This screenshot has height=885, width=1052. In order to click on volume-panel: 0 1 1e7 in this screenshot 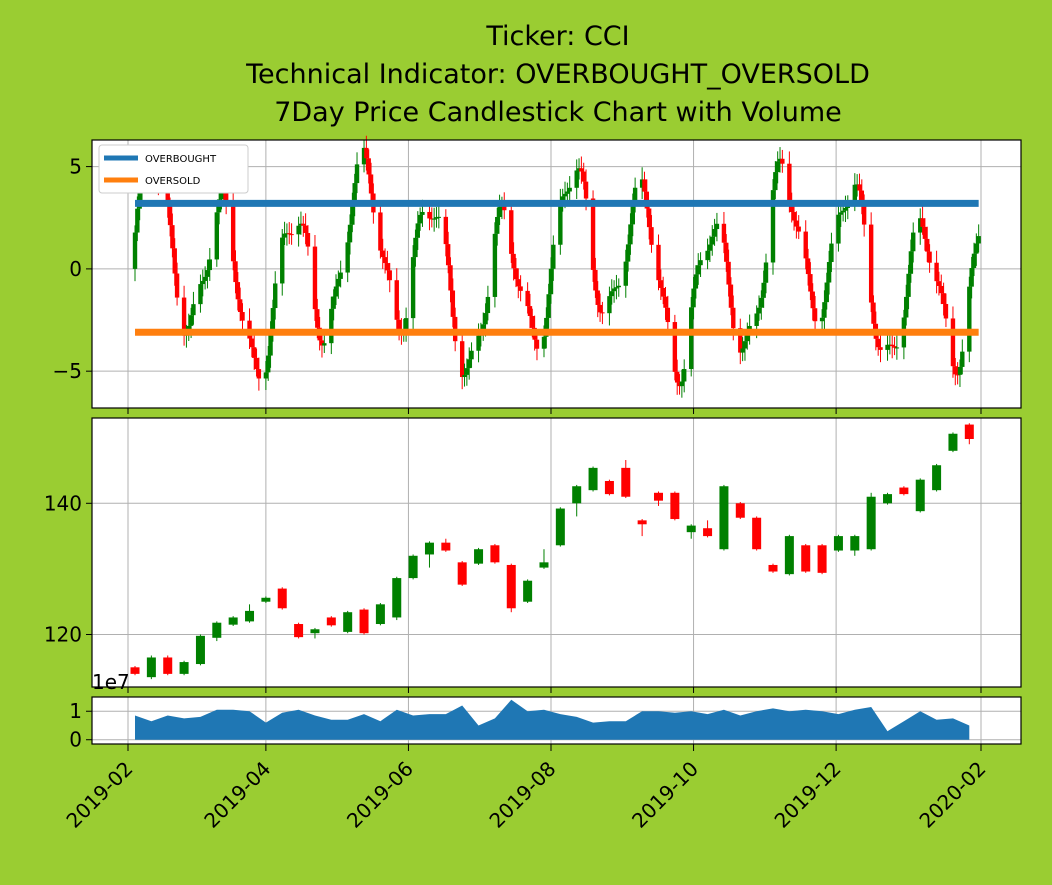, I will do `click(545, 711)`.